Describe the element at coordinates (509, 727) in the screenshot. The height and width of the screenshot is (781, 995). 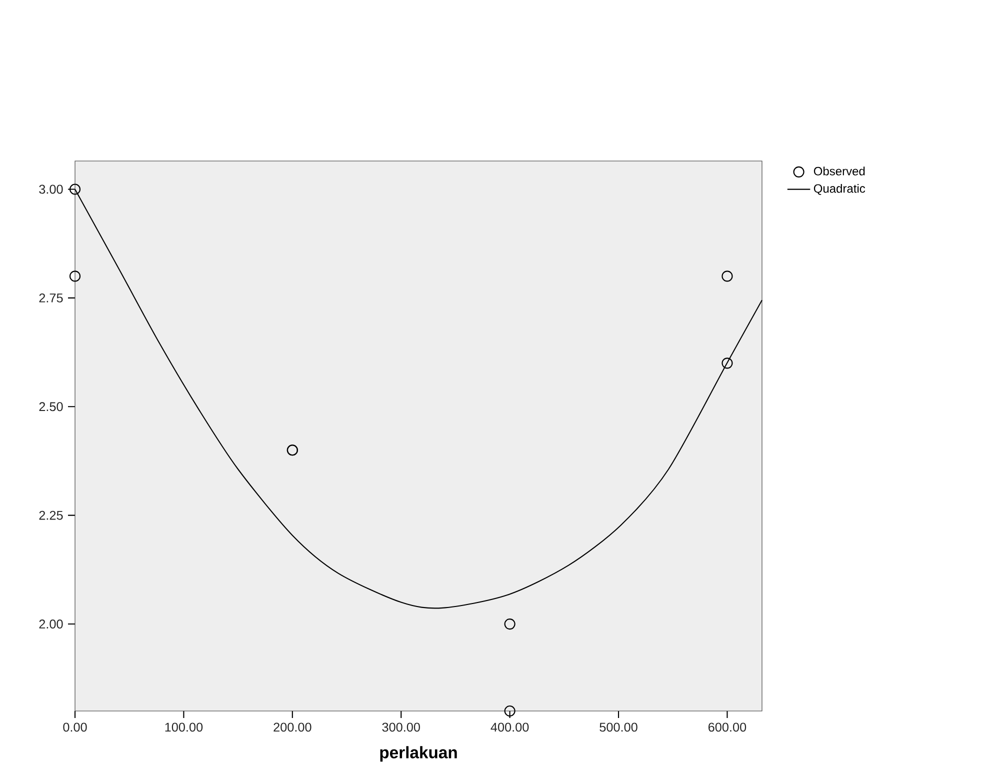
I see `x-tick-label: 400.00` at that location.